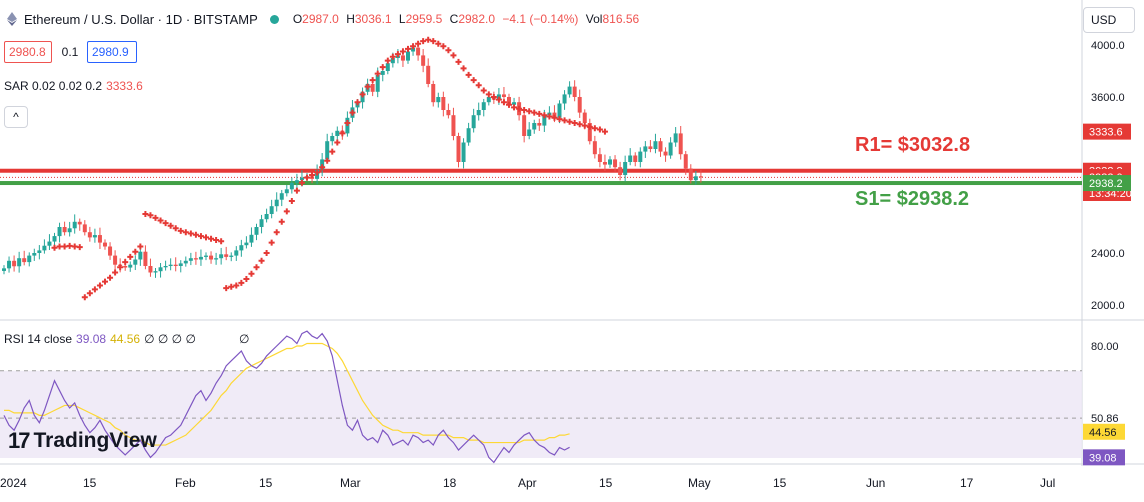 The height and width of the screenshot is (502, 1144). I want to click on time-axis-label: Feb, so click(185, 483).